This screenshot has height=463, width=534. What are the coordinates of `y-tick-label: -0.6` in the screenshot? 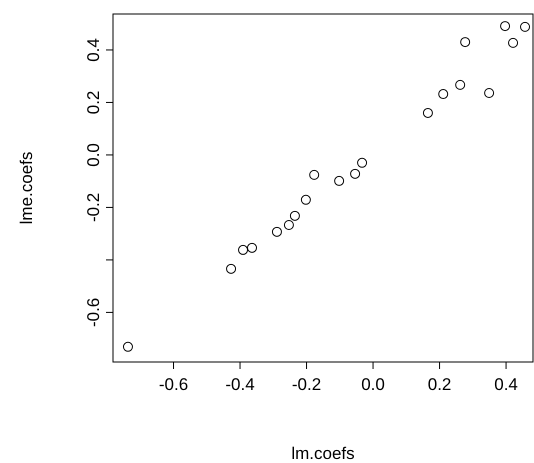 It's located at (93, 313).